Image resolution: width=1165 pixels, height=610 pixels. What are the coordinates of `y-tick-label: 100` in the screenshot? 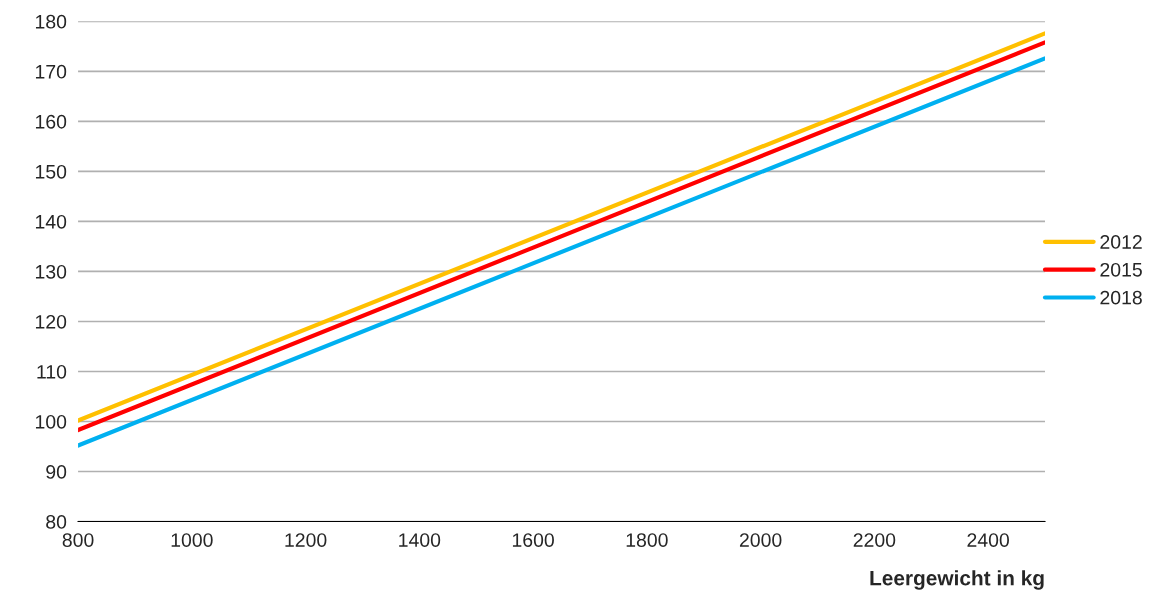 It's located at (51, 421).